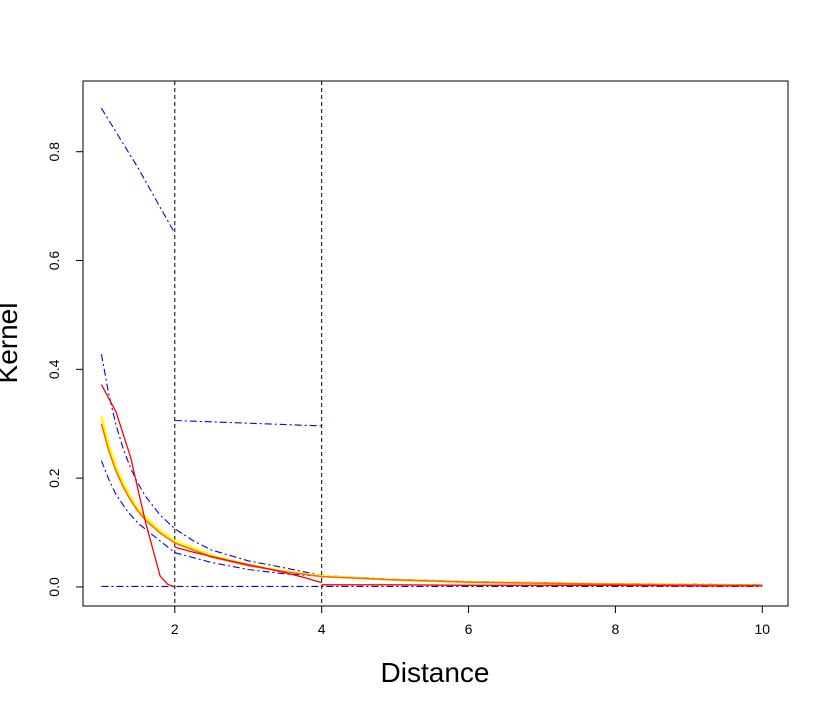 The width and height of the screenshot is (830, 708). Describe the element at coordinates (65, 369) in the screenshot. I see `y-axis: 0.0 0.2 0.4 0.6 0.8` at that location.